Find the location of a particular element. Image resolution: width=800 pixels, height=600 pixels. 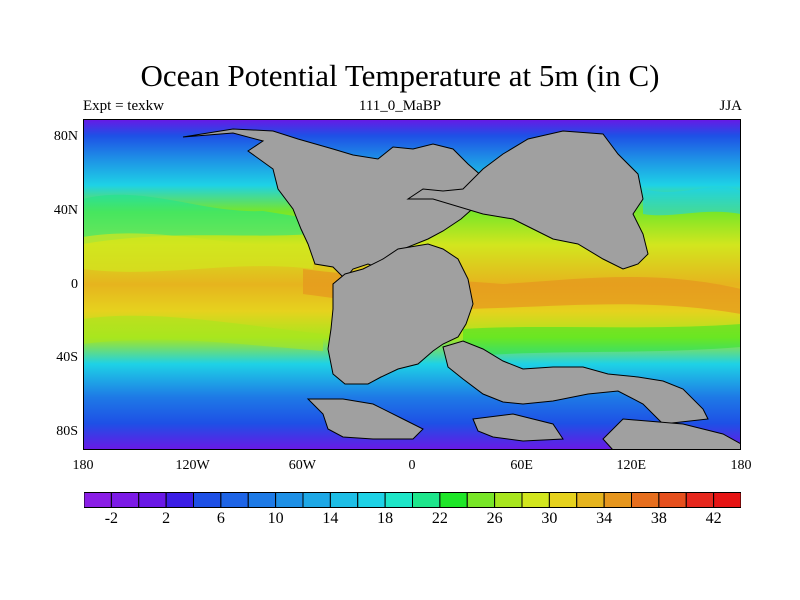

colorbar-label: 42 is located at coordinates (713, 518).